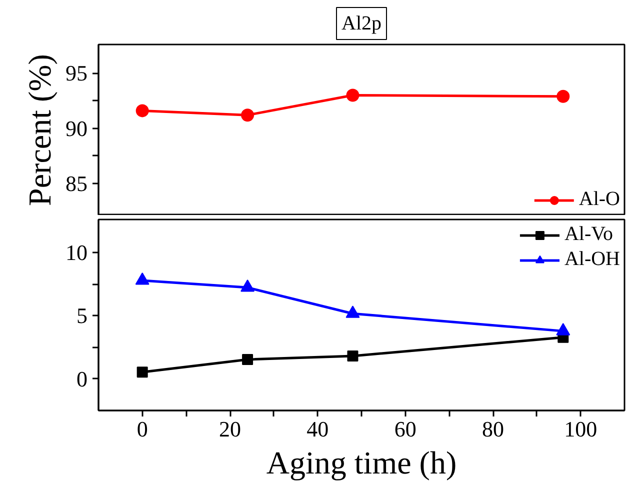  I want to click on legend-label: Al-Vo, so click(588, 234).